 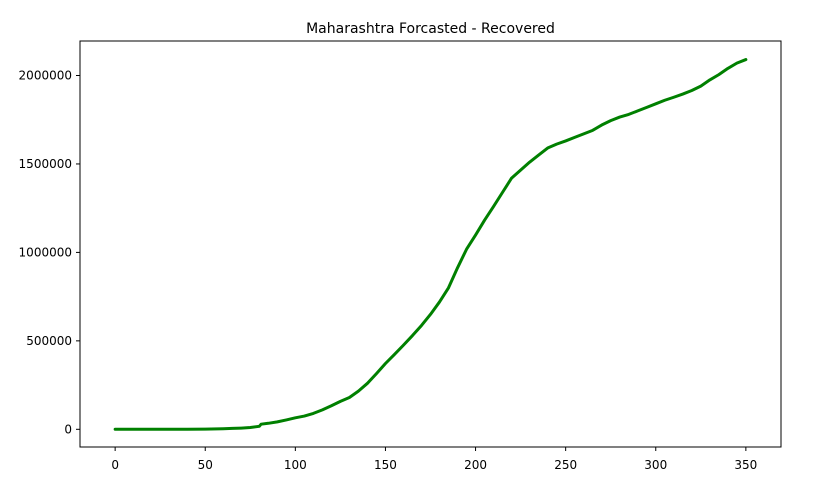 What do you see at coordinates (49, 341) in the screenshot?
I see `y-tick-label: 500000` at bounding box center [49, 341].